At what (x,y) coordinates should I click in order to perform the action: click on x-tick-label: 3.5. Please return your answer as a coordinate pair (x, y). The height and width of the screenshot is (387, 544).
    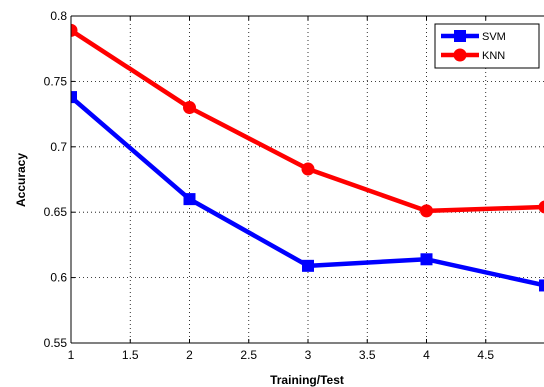
    Looking at the image, I should click on (367, 355).